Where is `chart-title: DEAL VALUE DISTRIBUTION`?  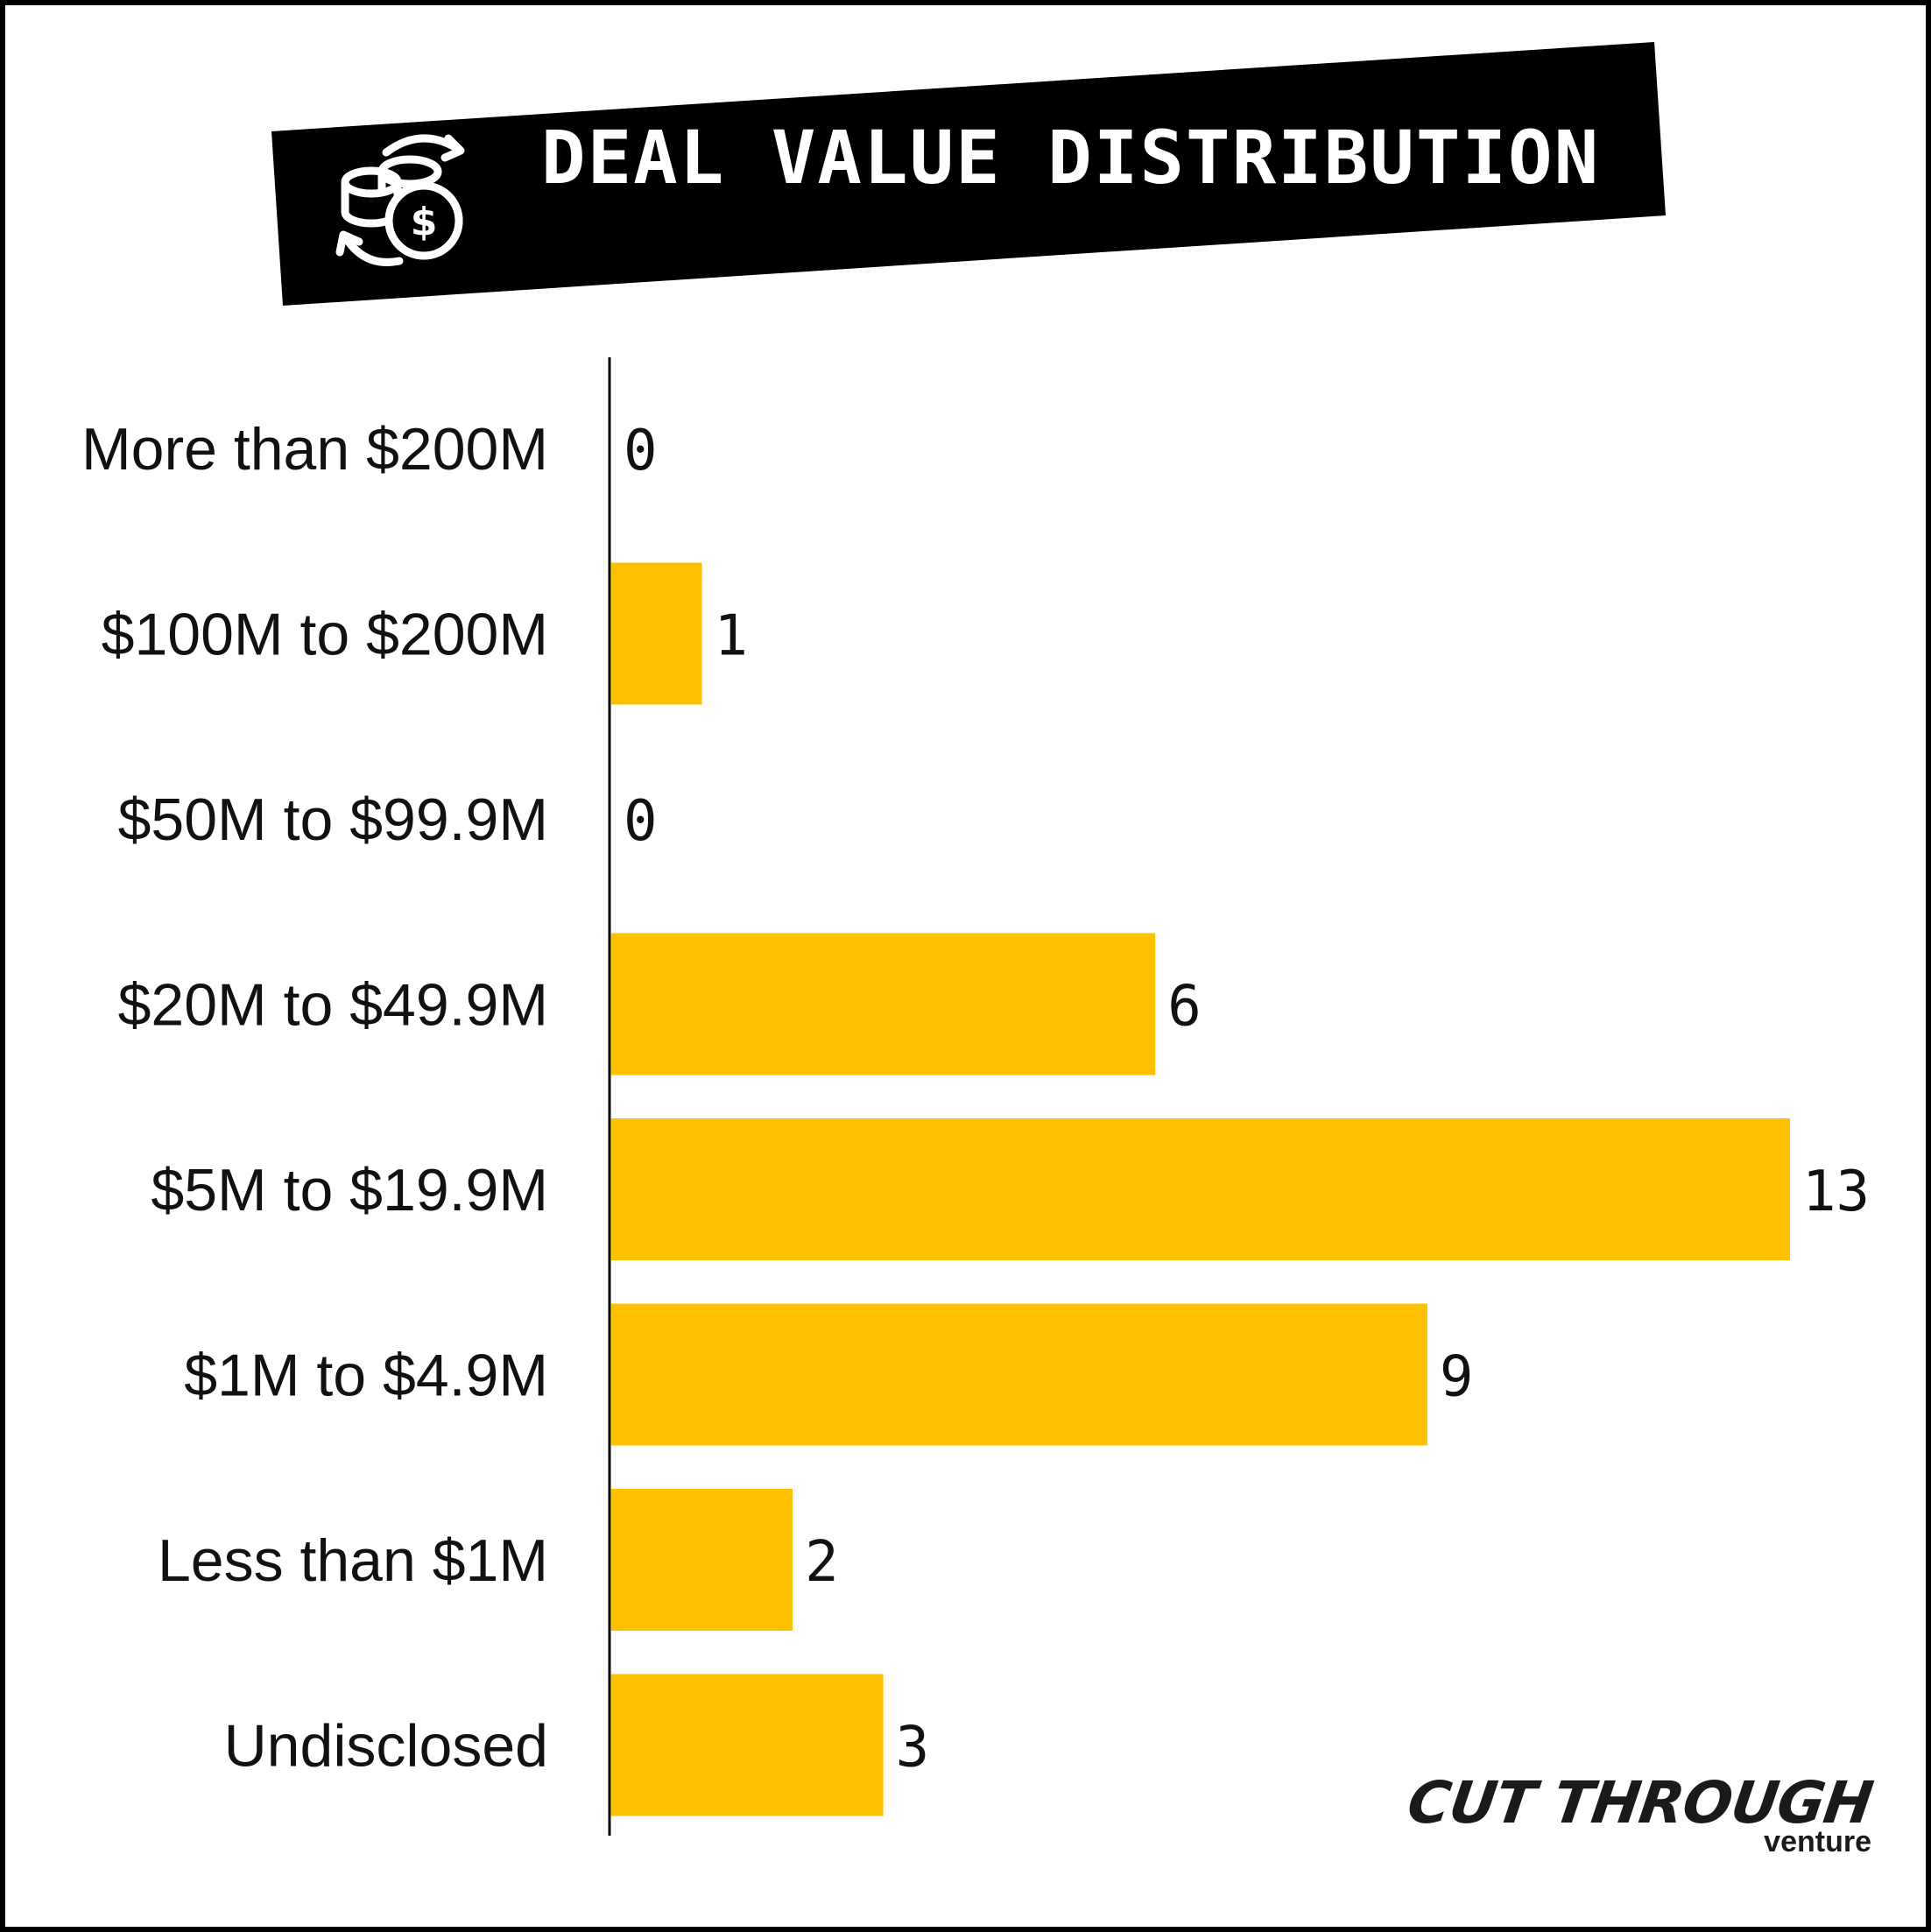 chart-title: DEAL VALUE DISTRIBUTION is located at coordinates (1071, 158).